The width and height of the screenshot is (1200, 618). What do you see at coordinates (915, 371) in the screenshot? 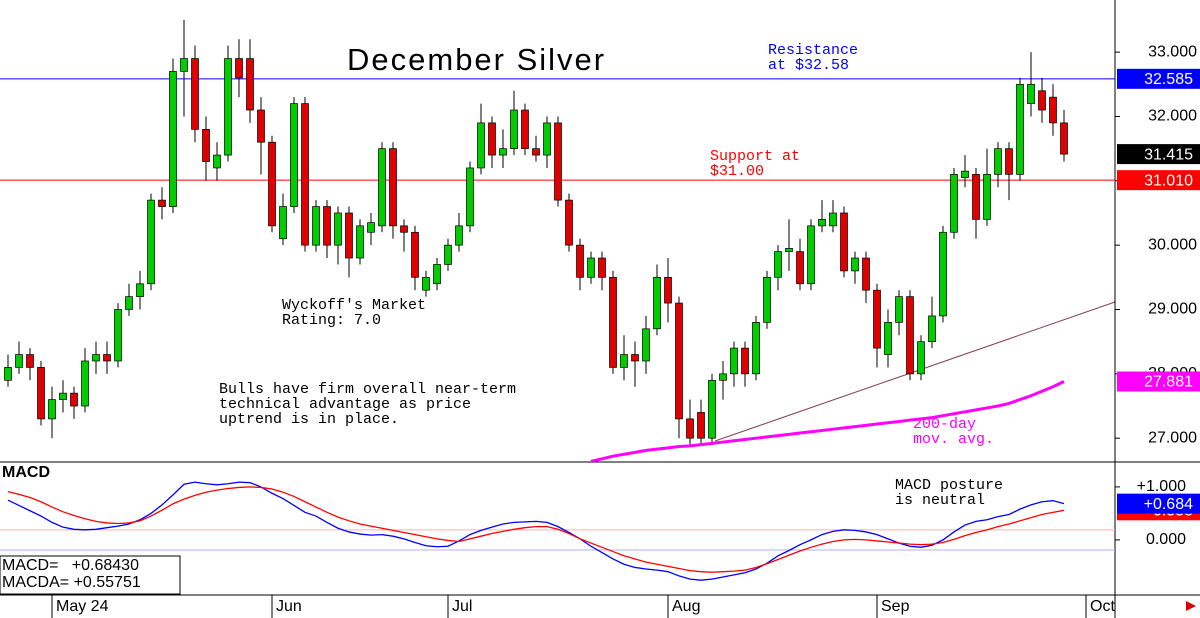
I see `trendline` at bounding box center [915, 371].